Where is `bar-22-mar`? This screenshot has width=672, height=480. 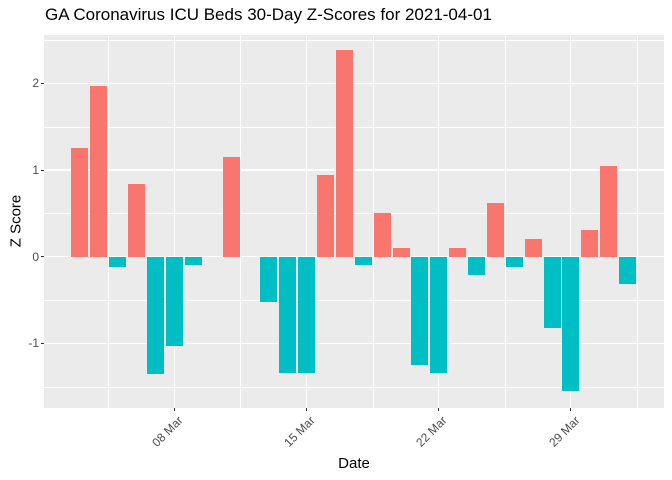
bar-22-mar is located at coordinates (439, 314).